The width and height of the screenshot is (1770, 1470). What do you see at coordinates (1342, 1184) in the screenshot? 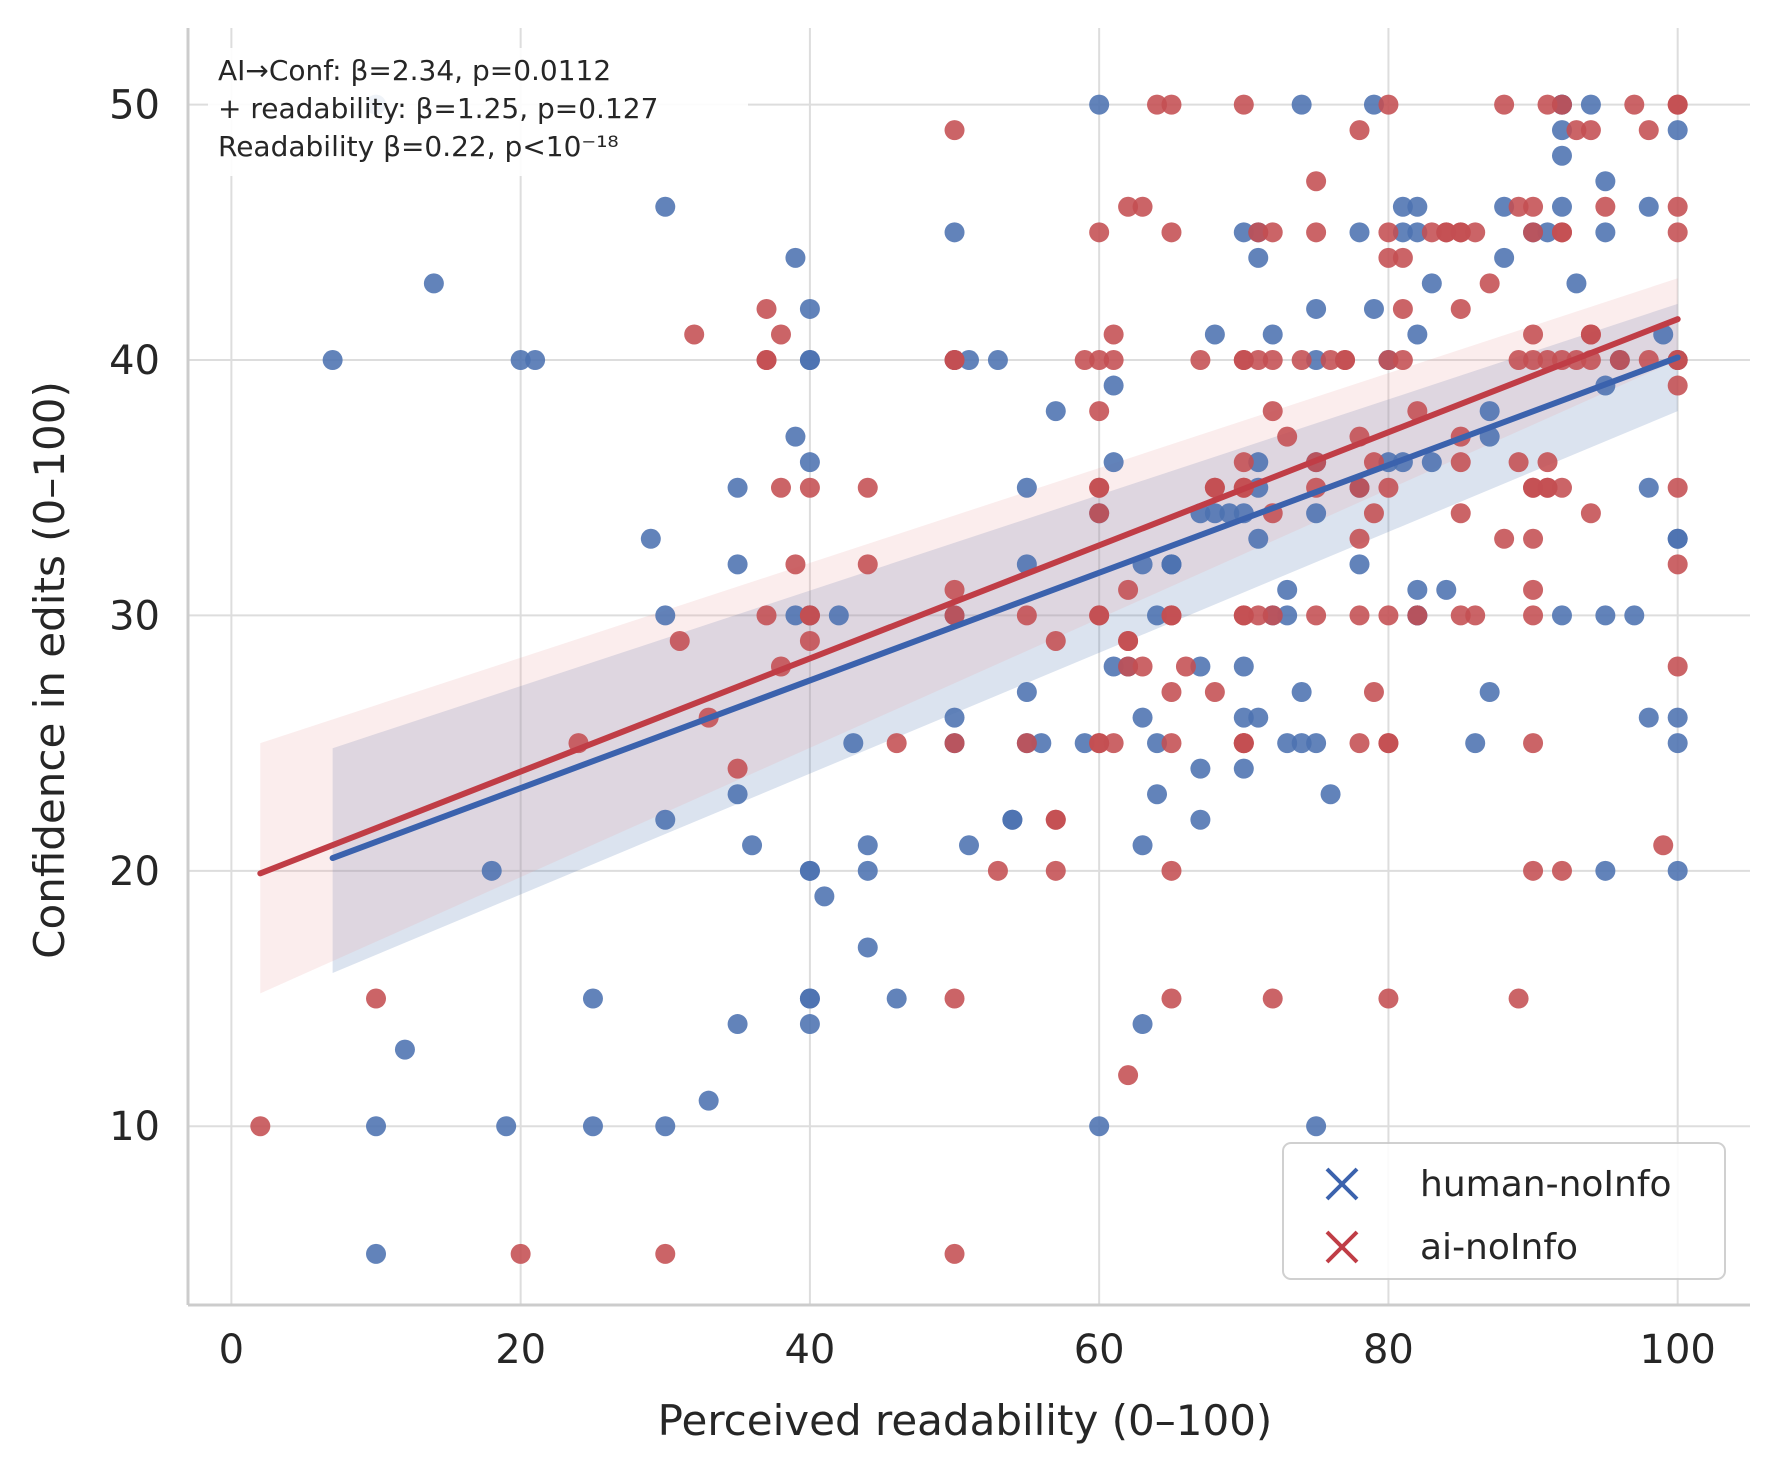
I see `legend-marker-human-noInfo` at bounding box center [1342, 1184].